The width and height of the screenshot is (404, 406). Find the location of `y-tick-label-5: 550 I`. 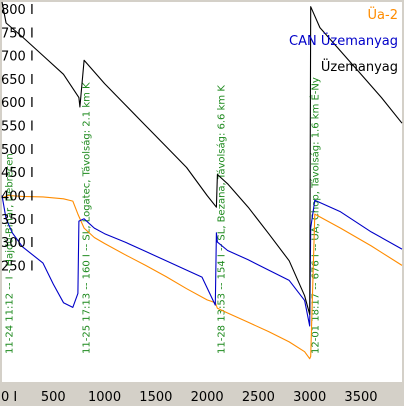

y-tick-label-5: 550 I is located at coordinates (17, 127).